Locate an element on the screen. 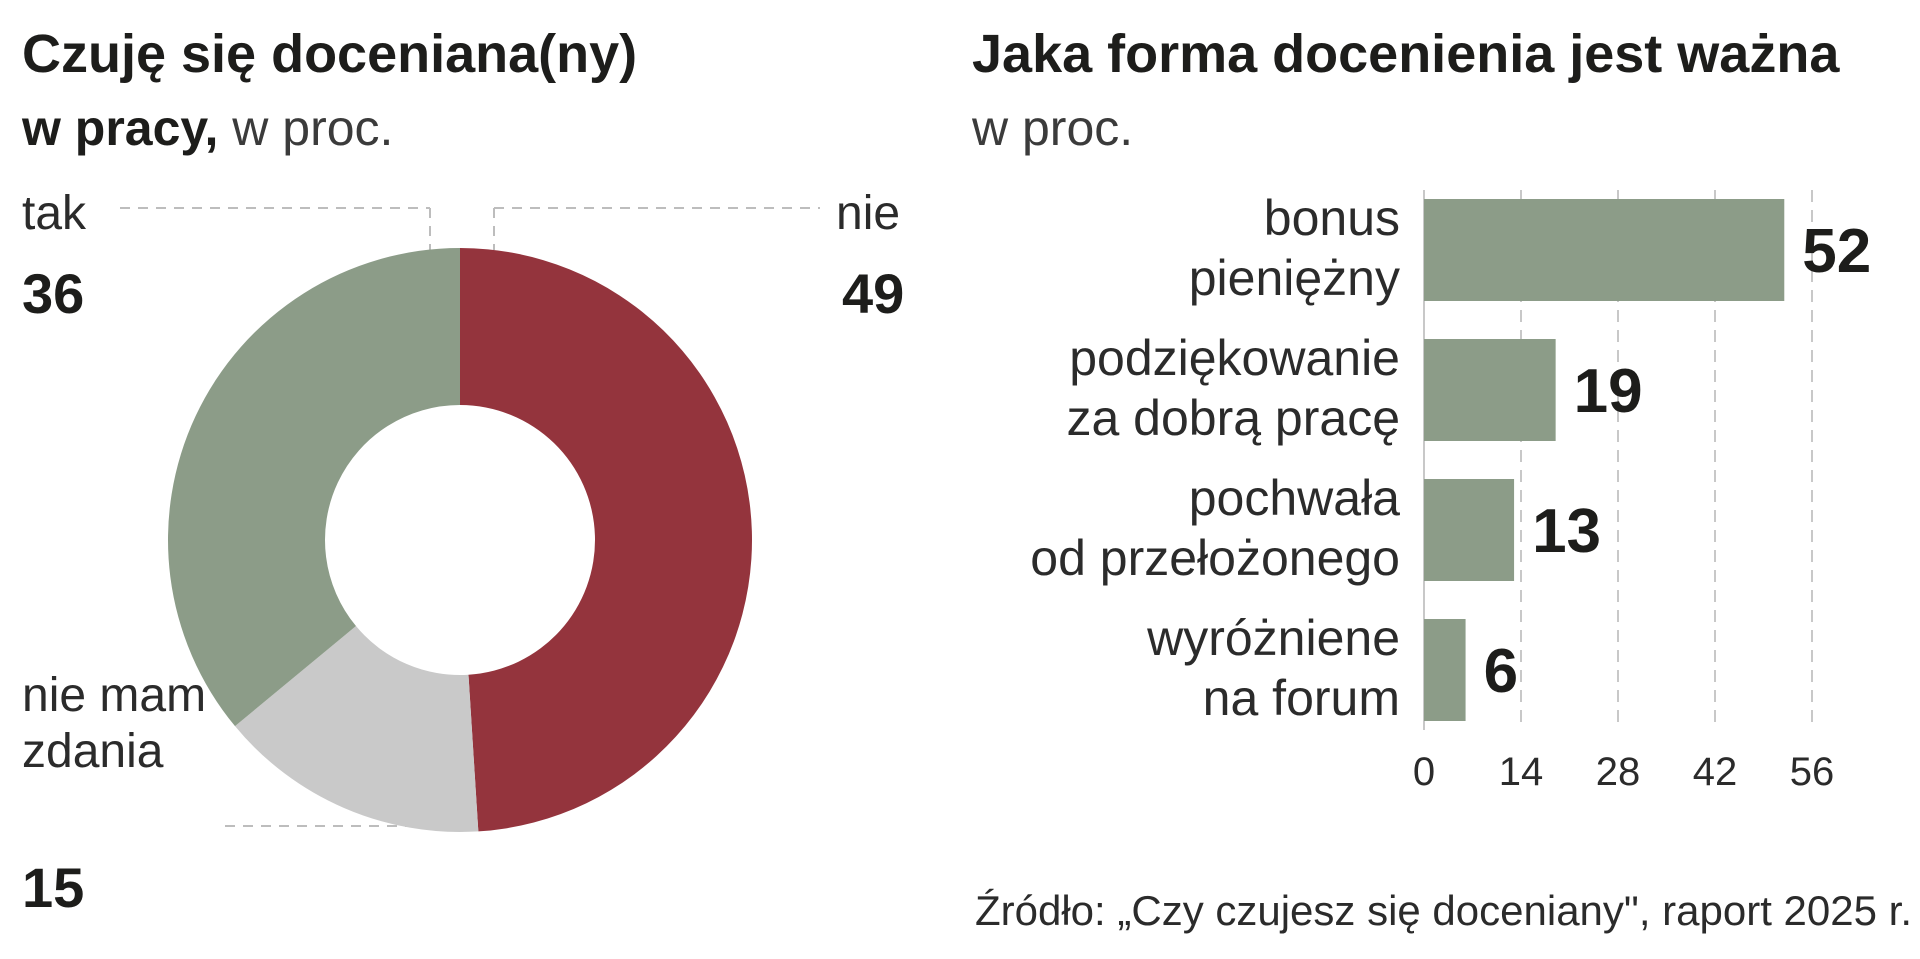 The image size is (1920, 959). bar-chart-title: Jaka forma docenienia jest ważna is located at coordinates (1406, 54).